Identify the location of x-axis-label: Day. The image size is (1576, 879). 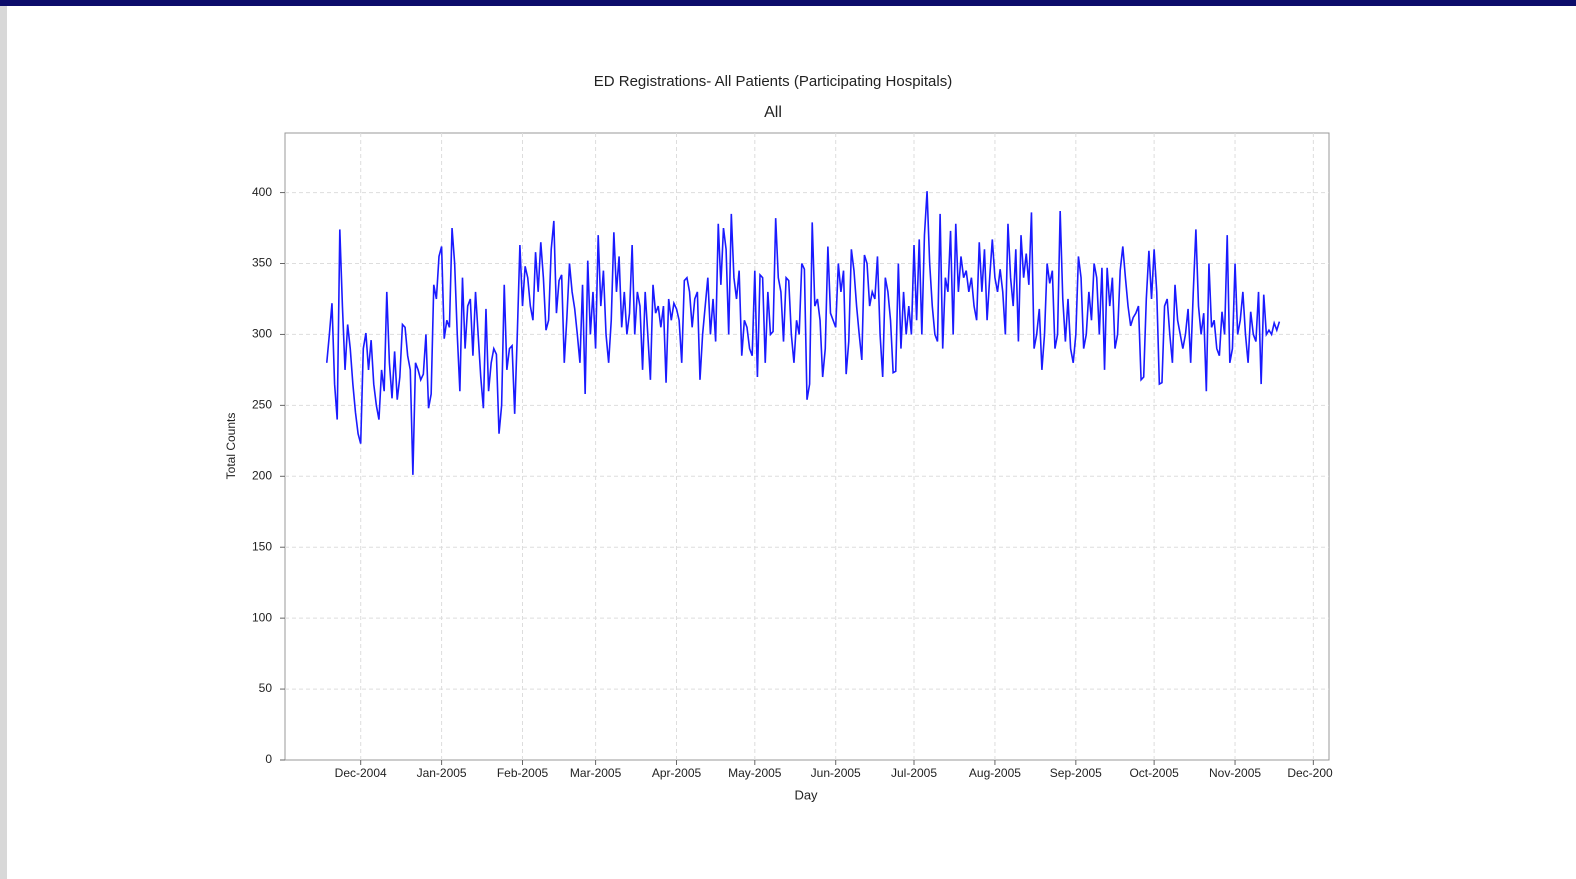
(806, 794).